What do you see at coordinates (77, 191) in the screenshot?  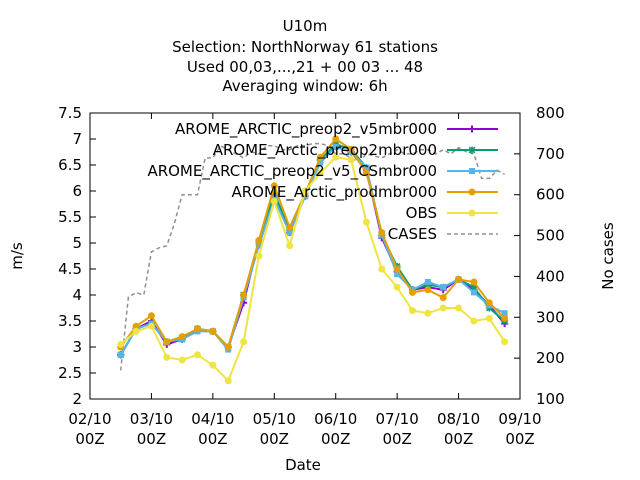 I see `y-tick-label: 6` at bounding box center [77, 191].